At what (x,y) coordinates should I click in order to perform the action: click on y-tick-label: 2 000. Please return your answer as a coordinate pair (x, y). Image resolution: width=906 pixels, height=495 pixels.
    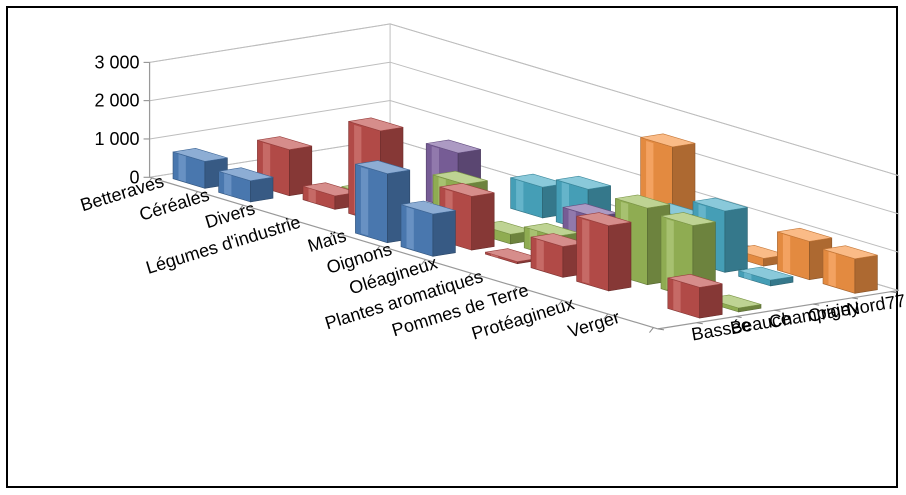
    Looking at the image, I should click on (117, 101).